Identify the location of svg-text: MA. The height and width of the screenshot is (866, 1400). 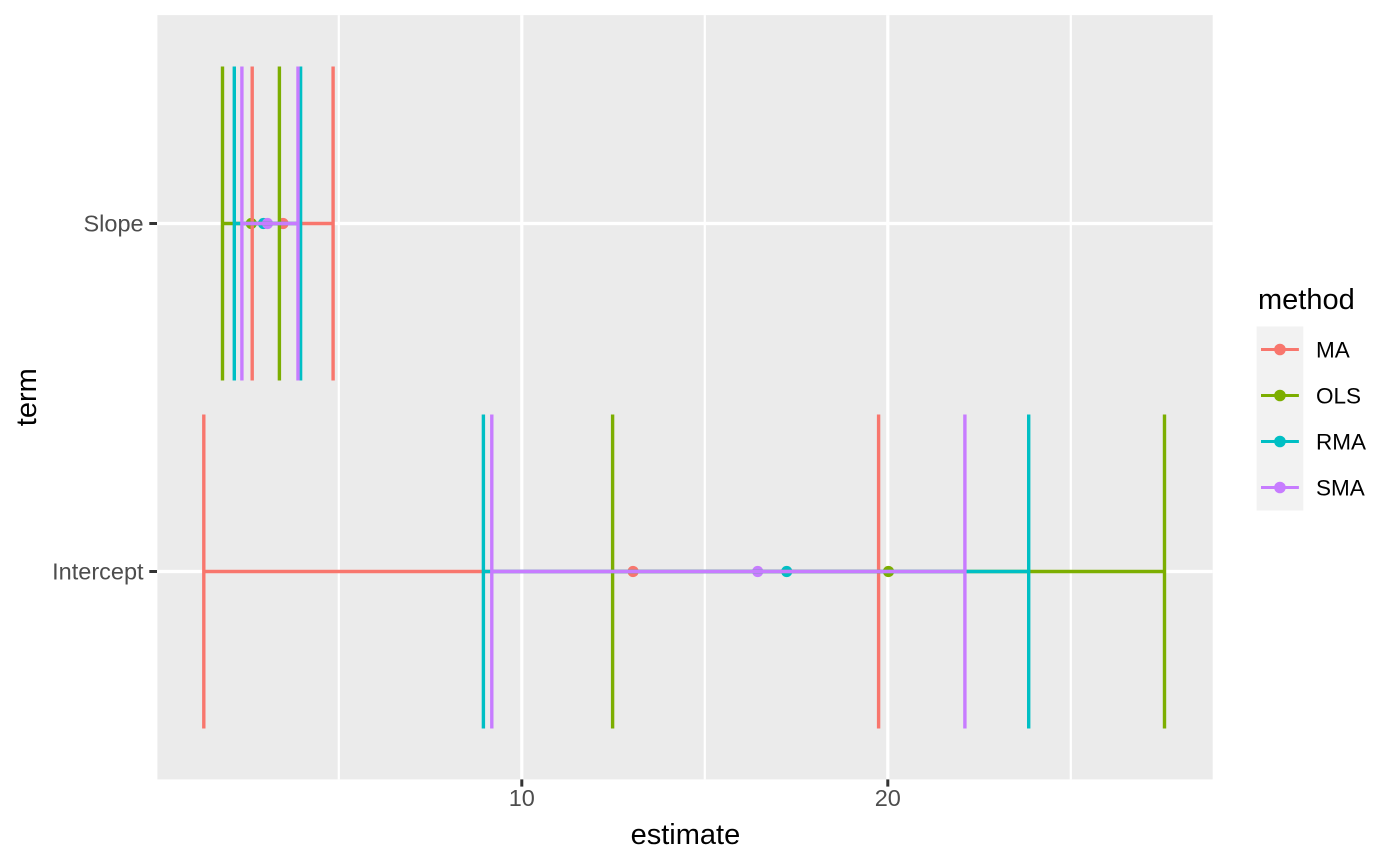
(1333, 350).